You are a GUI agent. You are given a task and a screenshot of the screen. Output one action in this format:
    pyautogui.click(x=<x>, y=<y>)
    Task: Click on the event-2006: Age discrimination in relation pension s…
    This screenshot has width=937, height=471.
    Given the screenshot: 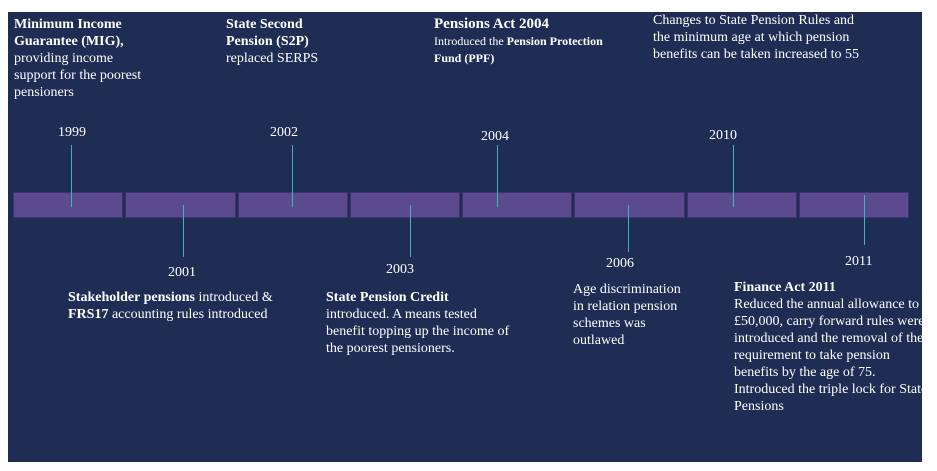 What is the action you would take?
    pyautogui.click(x=630, y=315)
    